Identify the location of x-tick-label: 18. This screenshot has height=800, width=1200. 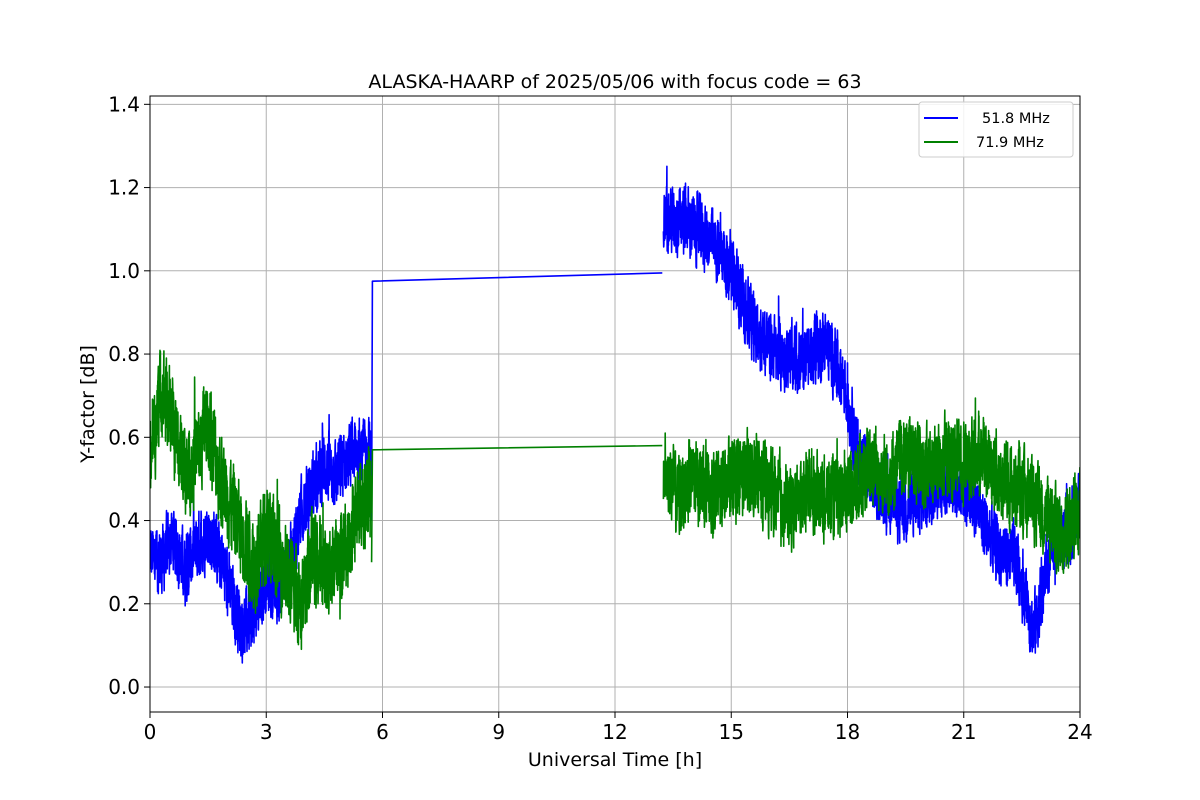
(847, 732).